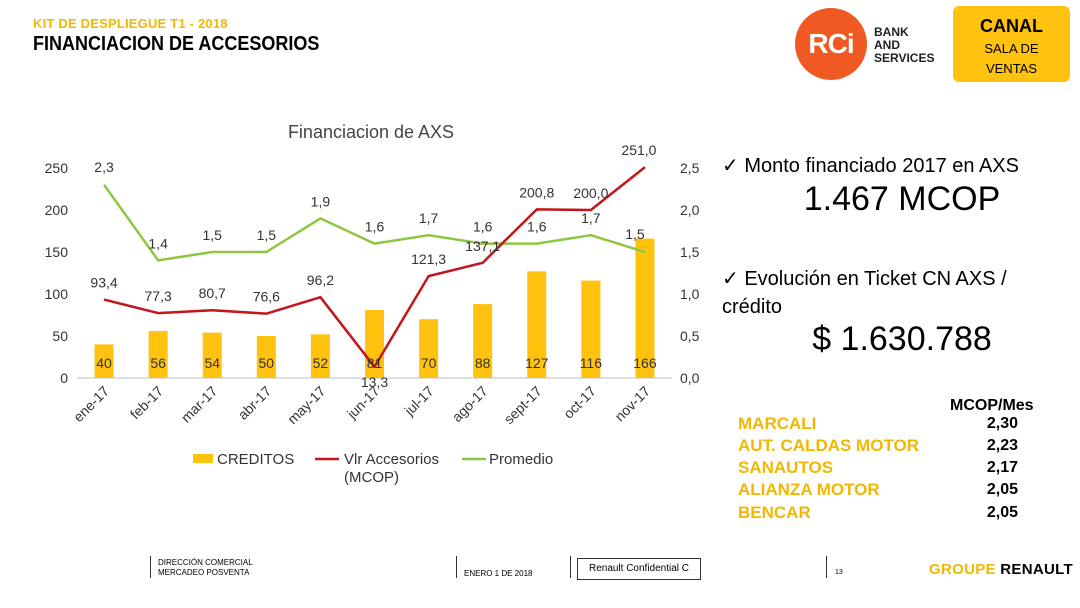 The height and width of the screenshot is (608, 1080). What do you see at coordinates (829, 445) in the screenshot?
I see `dealer-name: AUT. CALDAS MOTOR` at bounding box center [829, 445].